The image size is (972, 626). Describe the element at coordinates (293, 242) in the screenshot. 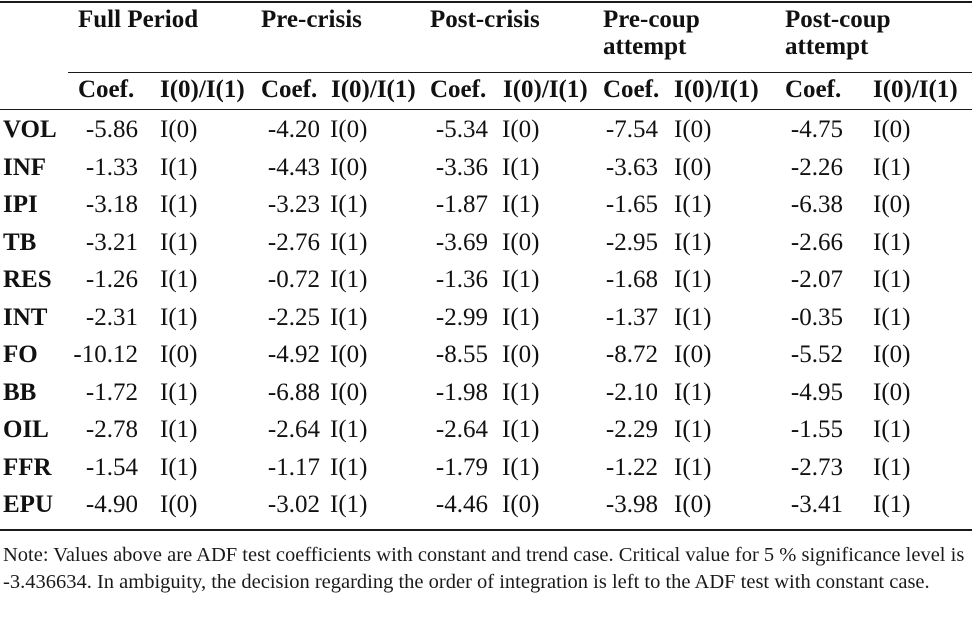

I see `coef-cell: -2.76` at that location.